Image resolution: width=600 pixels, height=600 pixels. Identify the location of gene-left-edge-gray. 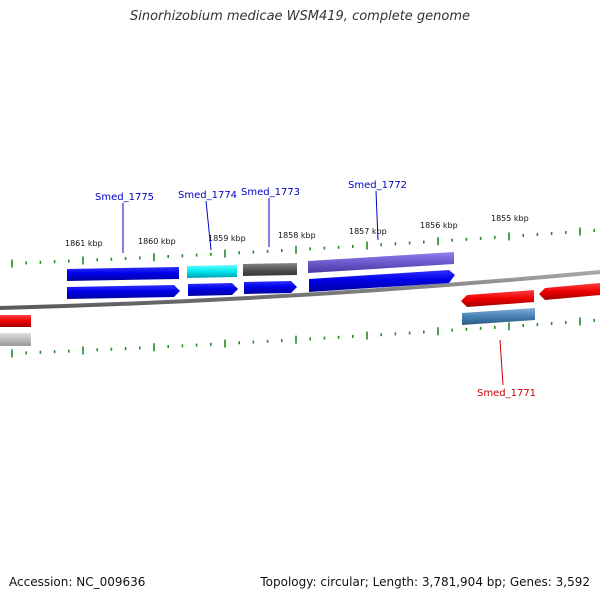
(15, 339).